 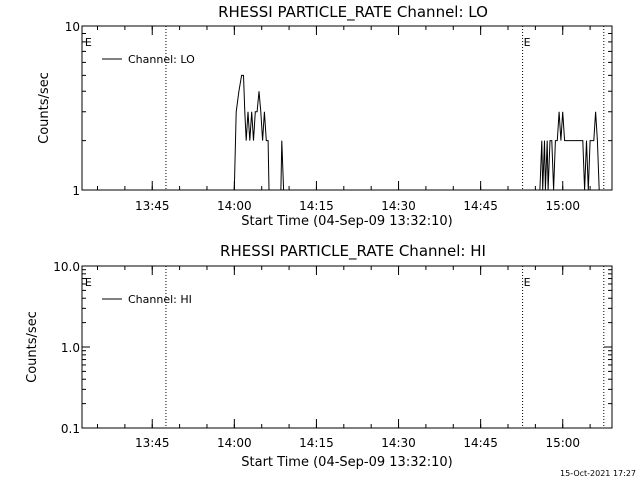 I want to click on y-tick-label: 1.0, so click(x=70, y=348).